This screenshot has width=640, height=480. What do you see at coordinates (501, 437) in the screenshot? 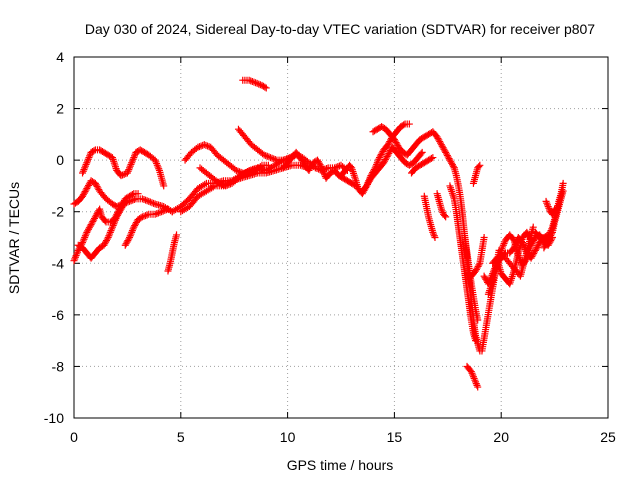
I see `x-tick-label: 20` at bounding box center [501, 437].